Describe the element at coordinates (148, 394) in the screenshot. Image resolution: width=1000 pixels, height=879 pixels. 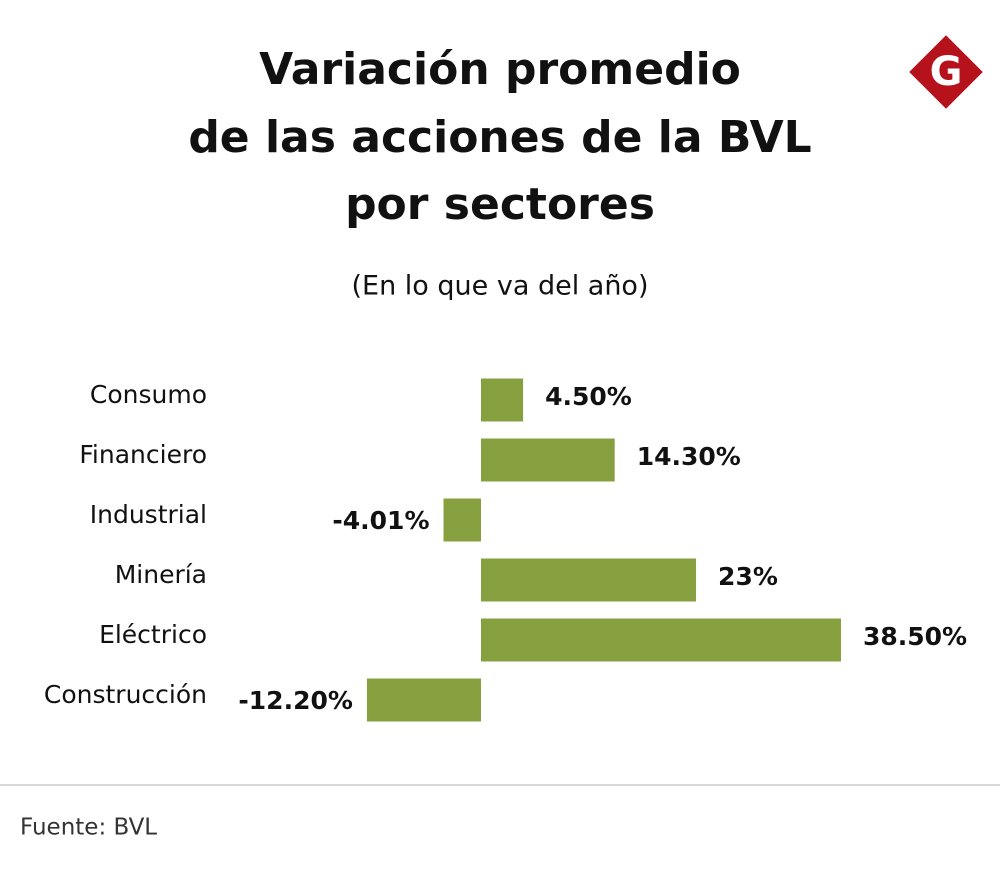
I see `category-label: Consumo` at that location.